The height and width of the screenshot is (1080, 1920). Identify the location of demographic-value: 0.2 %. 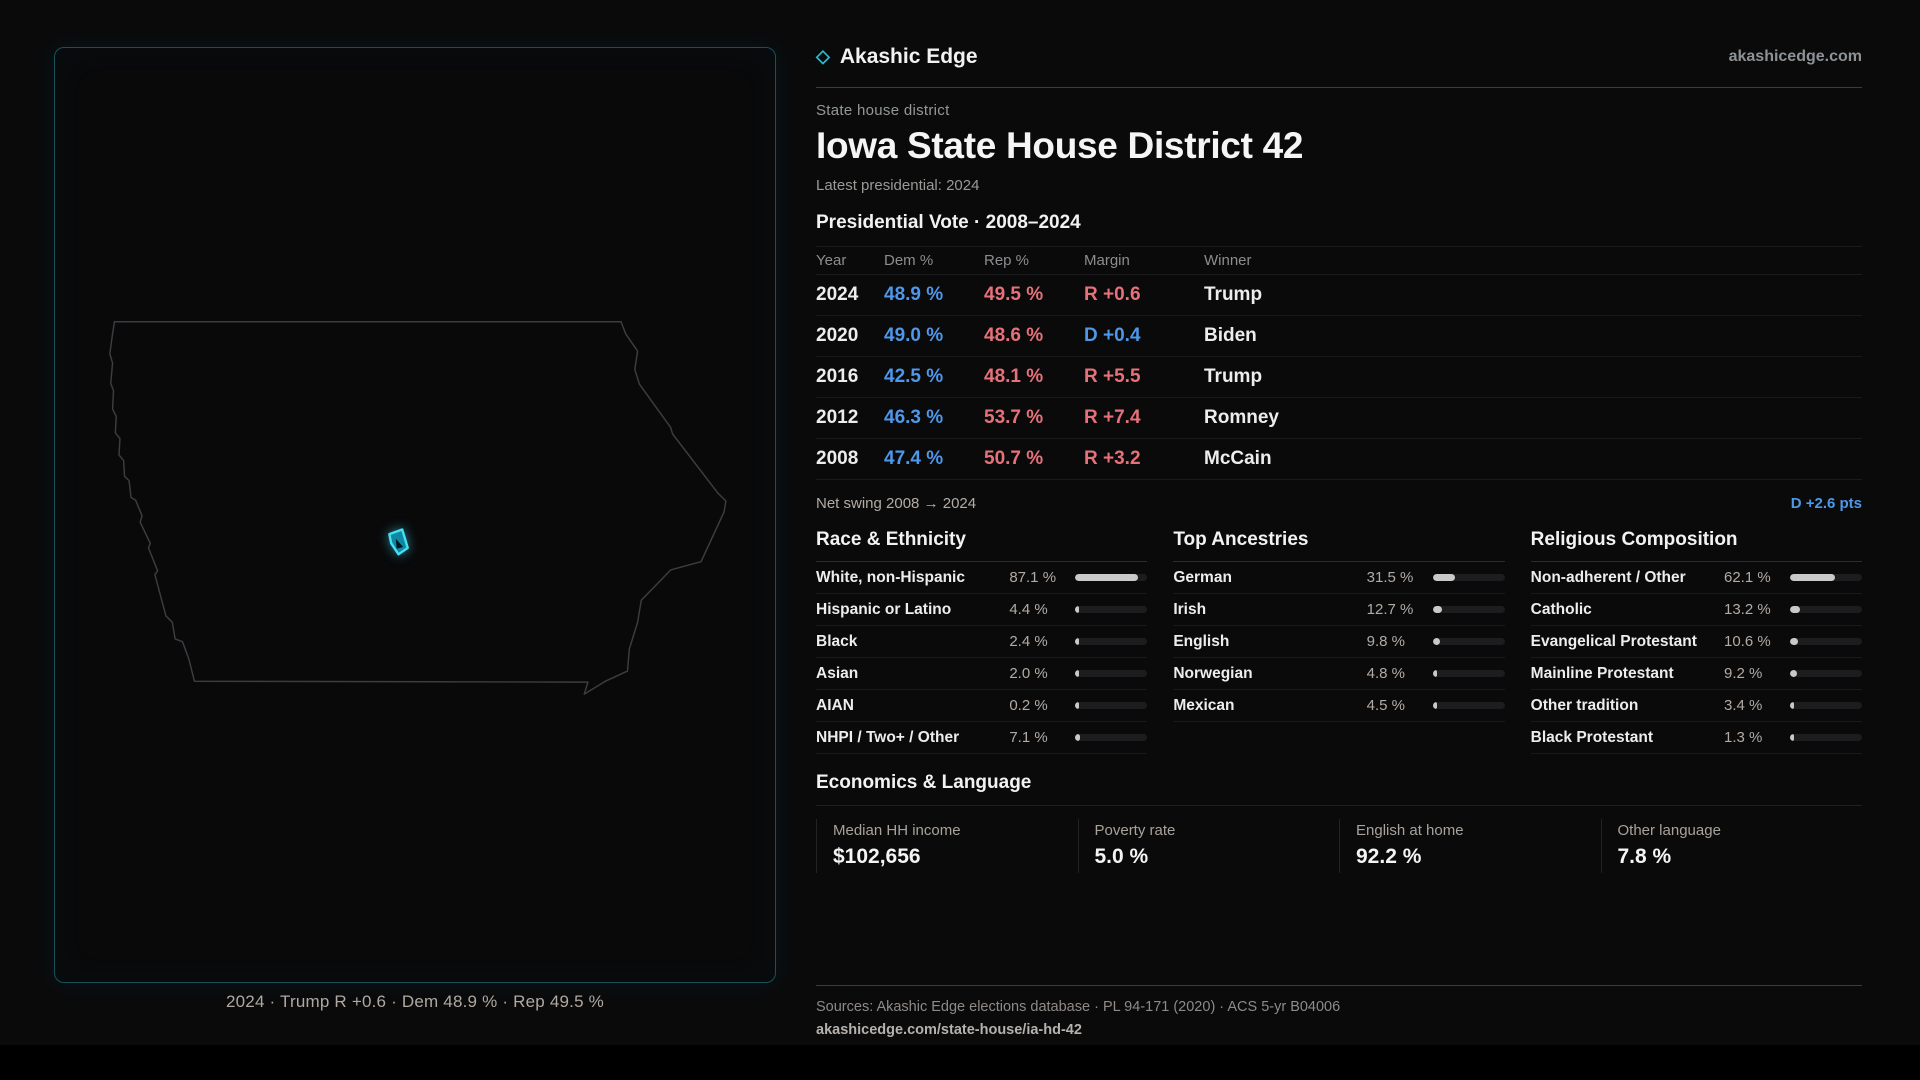
(1028, 705).